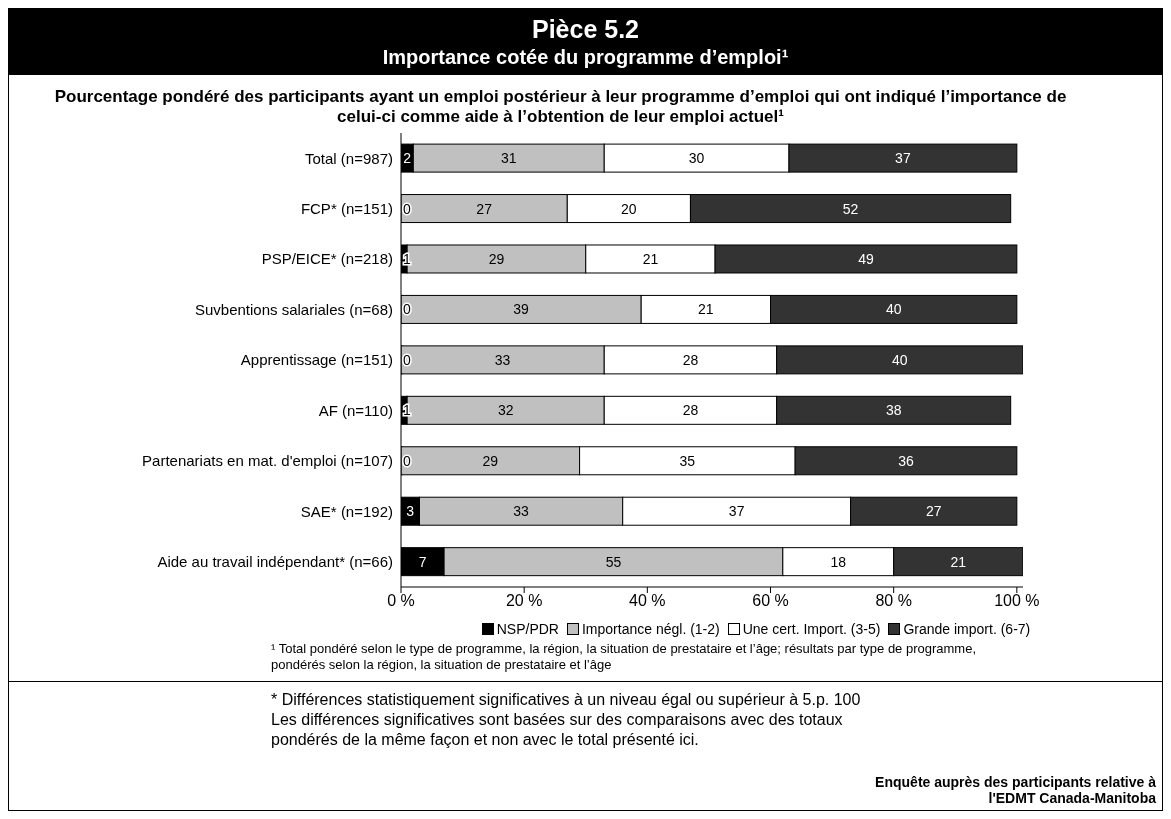 The width and height of the screenshot is (1171, 819). Describe the element at coordinates (811, 629) in the screenshot. I see `legend-label: Une cert. Import. (3-5)` at that location.